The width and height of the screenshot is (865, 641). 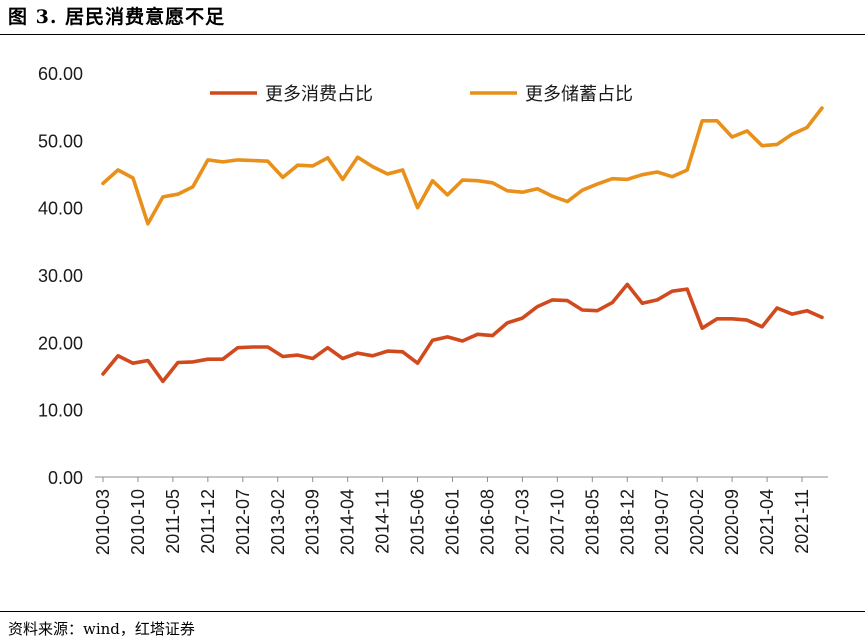 I want to click on y-tick-label: 50.00, so click(x=60, y=141).